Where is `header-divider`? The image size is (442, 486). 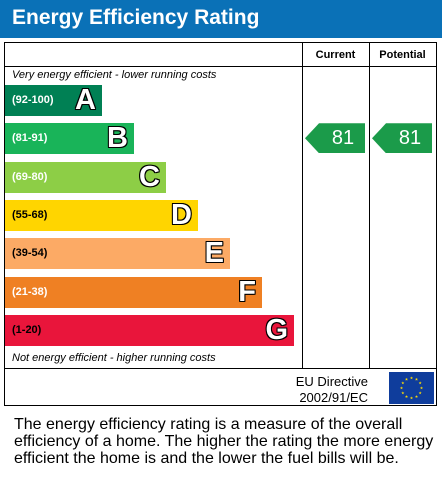
header-divider is located at coordinates (220, 66).